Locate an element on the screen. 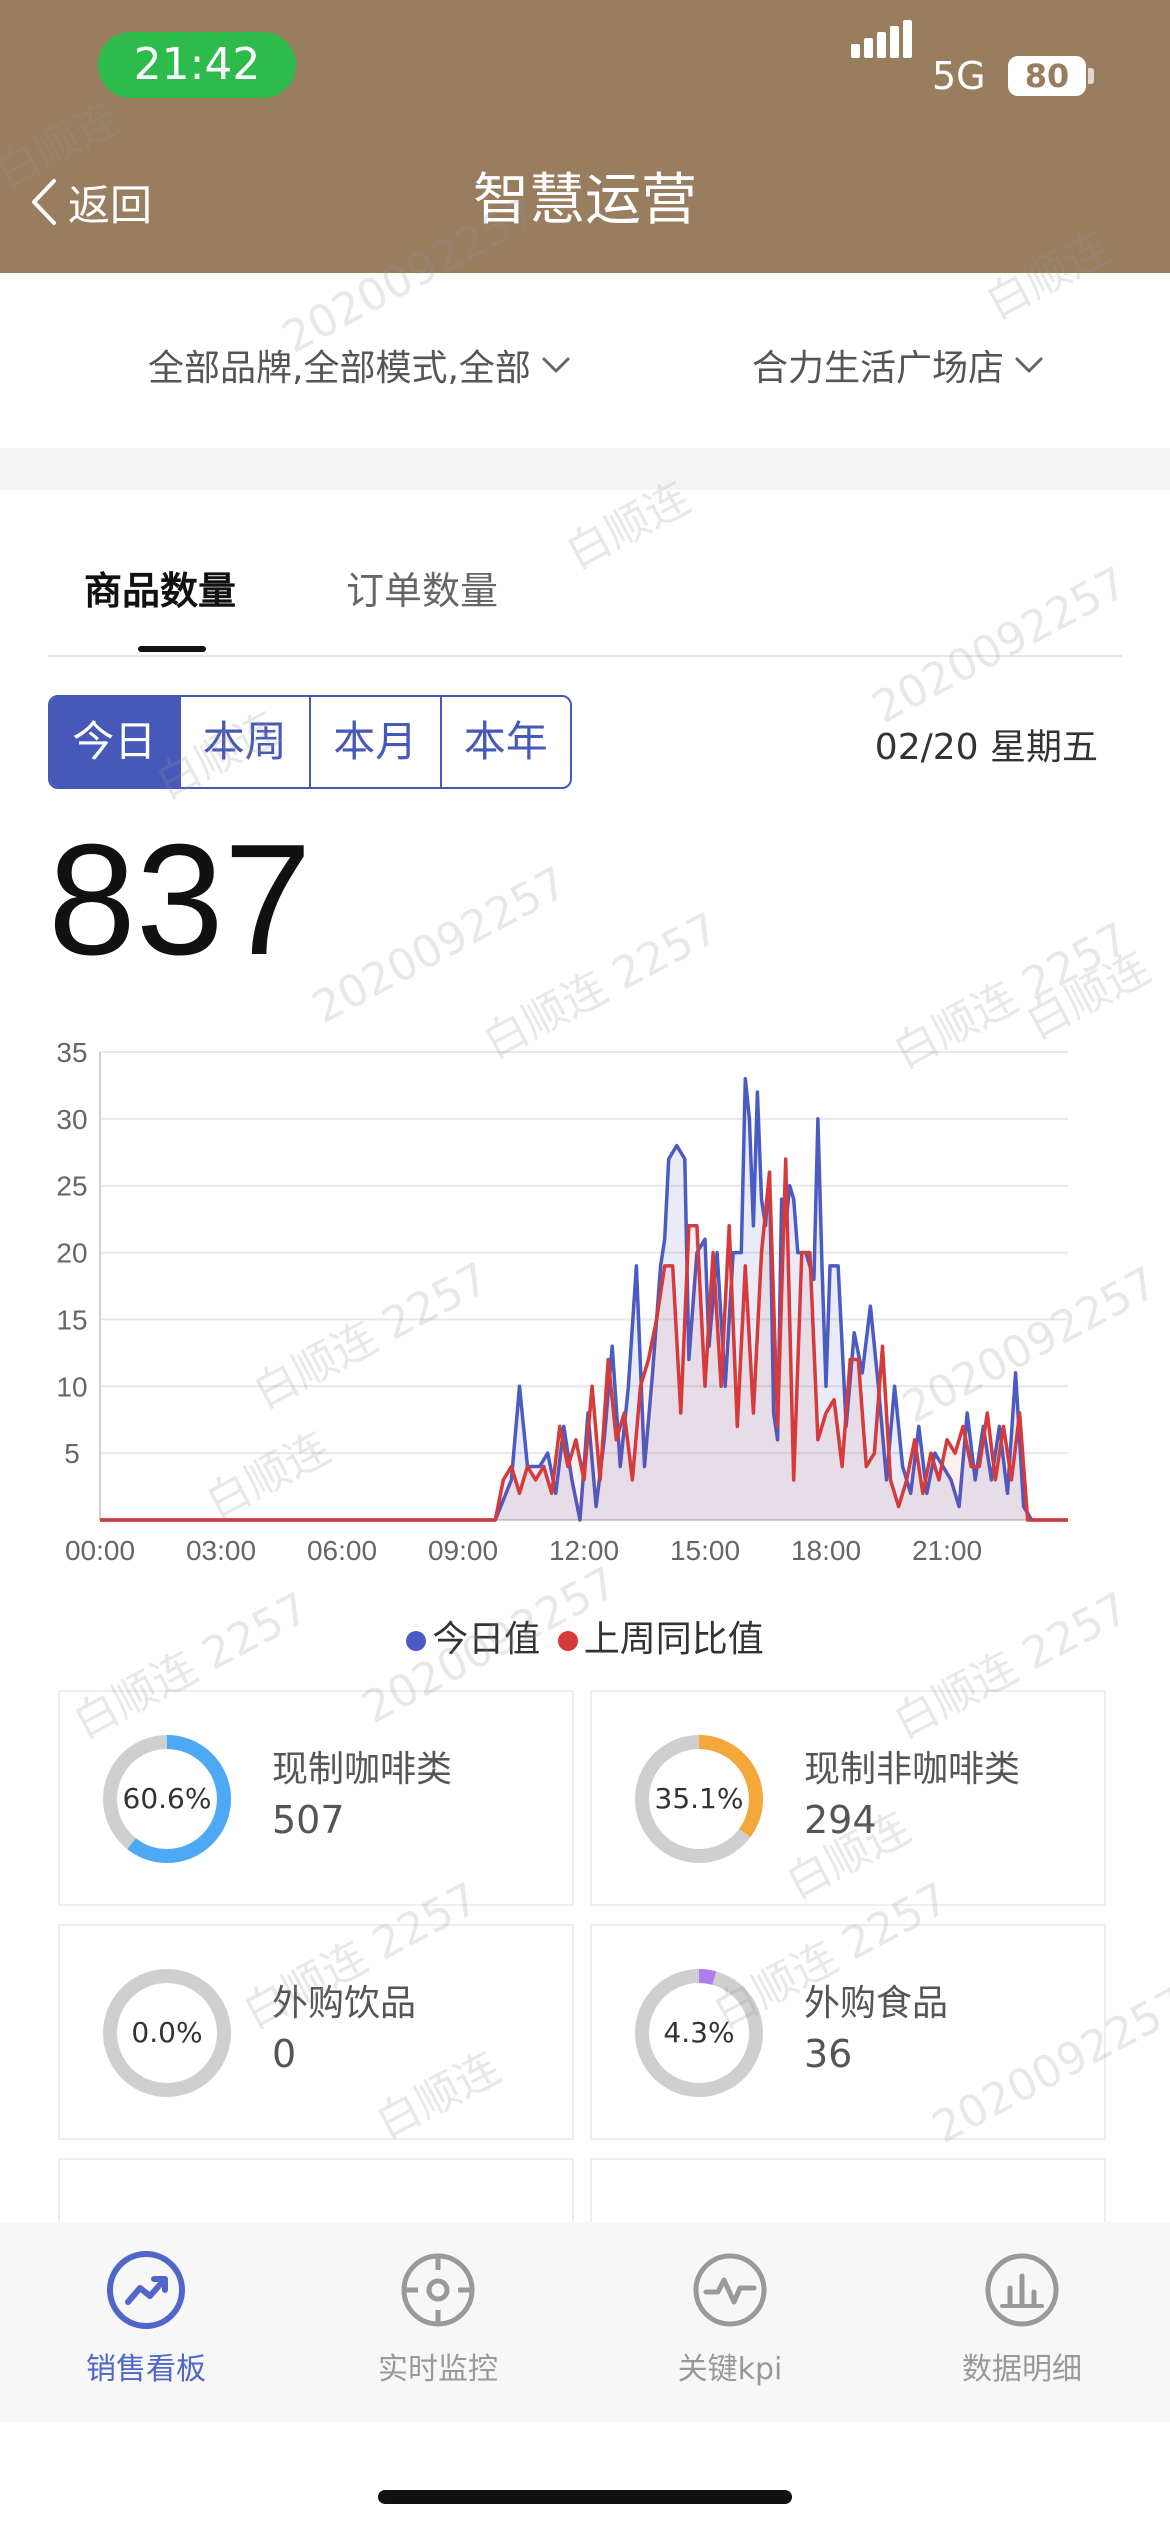  category-value: 36 is located at coordinates (828, 2054).